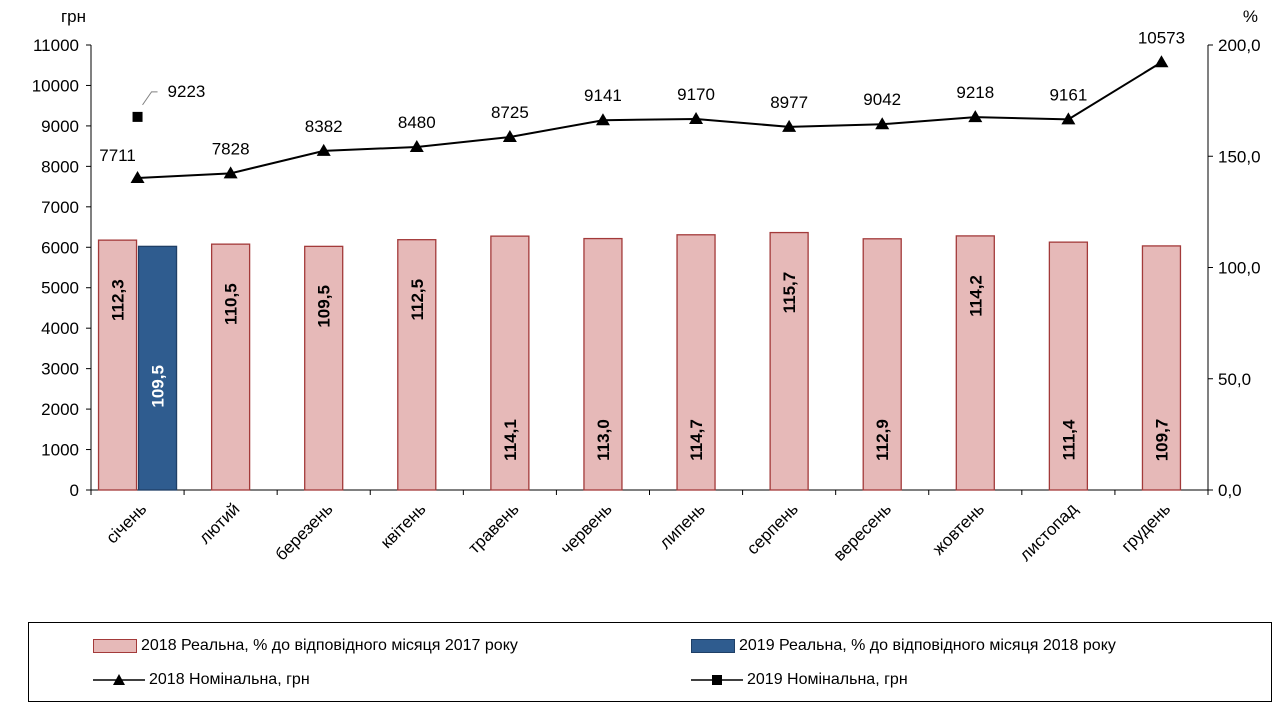  I want to click on bar-2019-real-data-label: 109,5, so click(158, 386).